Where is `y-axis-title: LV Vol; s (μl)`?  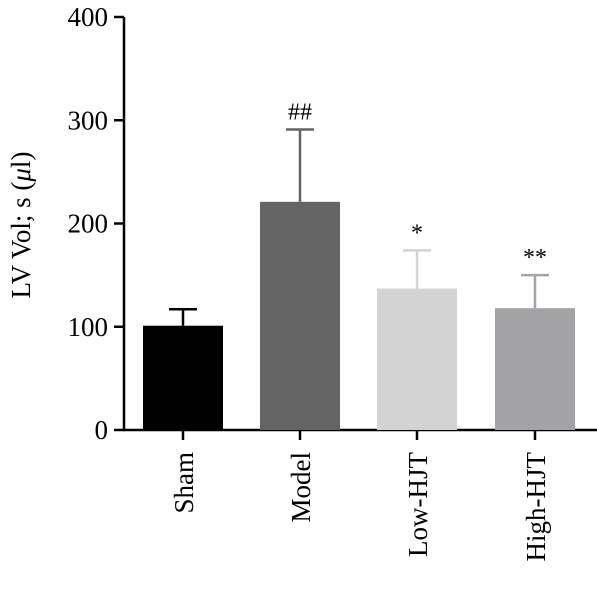 y-axis-title: LV Vol; s (μl) is located at coordinates (21, 225).